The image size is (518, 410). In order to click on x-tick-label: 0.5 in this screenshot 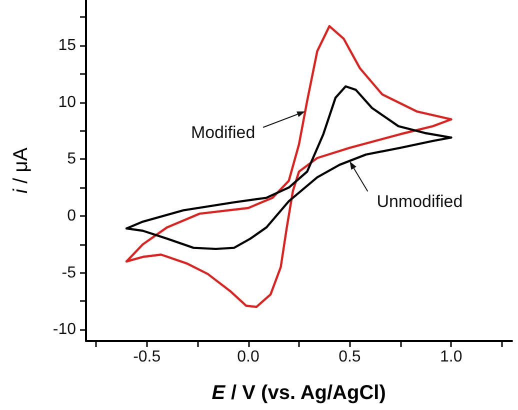, I will do `click(349, 357)`.